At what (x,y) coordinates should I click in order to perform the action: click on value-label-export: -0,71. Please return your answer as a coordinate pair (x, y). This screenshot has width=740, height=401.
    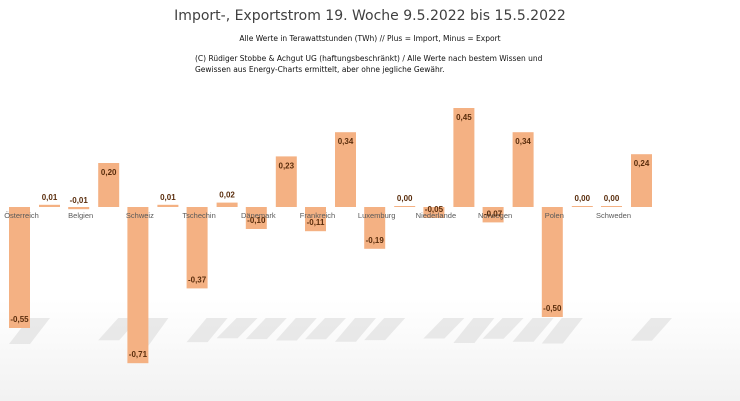
    Looking at the image, I should click on (138, 354).